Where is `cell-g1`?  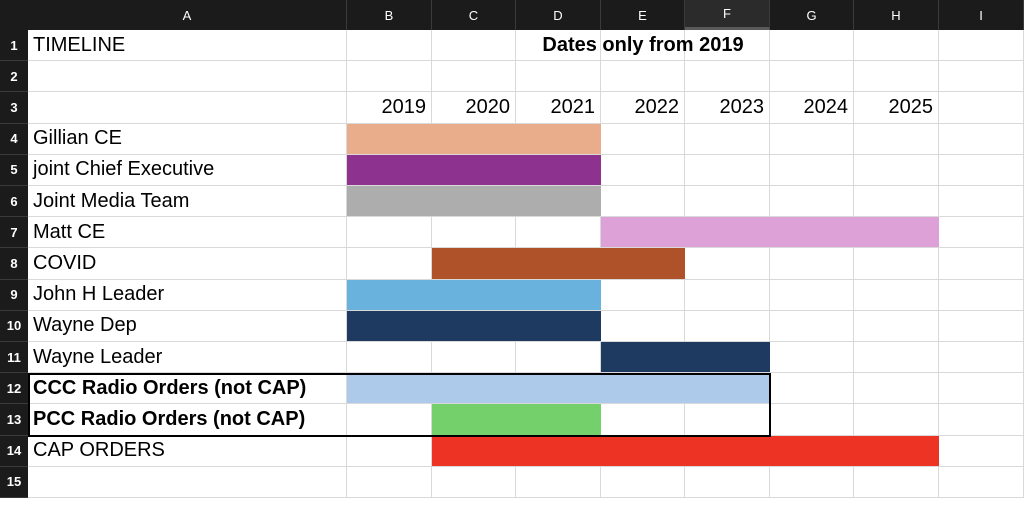
cell-g1 is located at coordinates (812, 46).